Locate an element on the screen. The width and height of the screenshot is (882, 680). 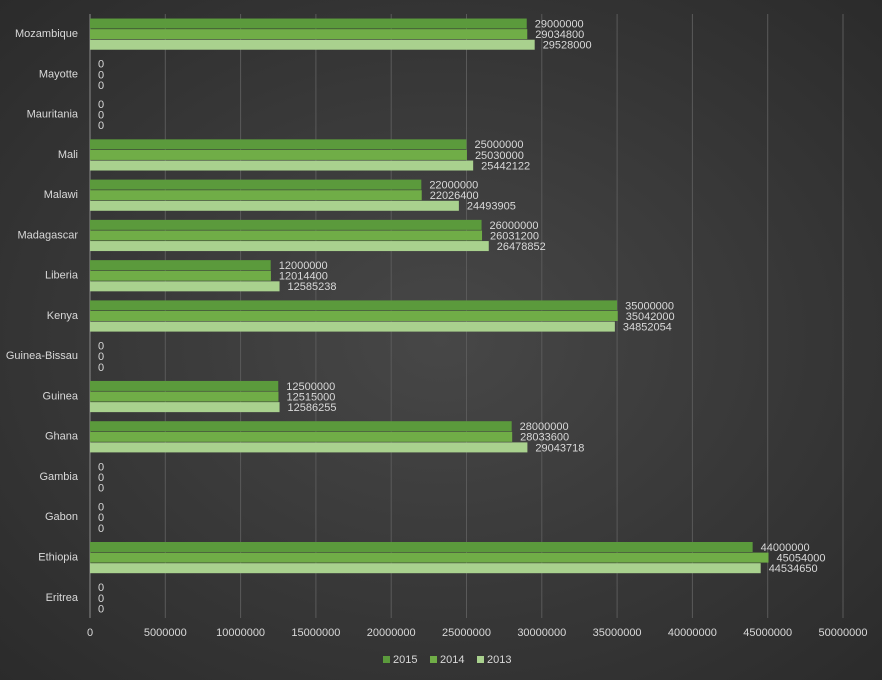
y-tick-label: Gambia is located at coordinates (58, 477).